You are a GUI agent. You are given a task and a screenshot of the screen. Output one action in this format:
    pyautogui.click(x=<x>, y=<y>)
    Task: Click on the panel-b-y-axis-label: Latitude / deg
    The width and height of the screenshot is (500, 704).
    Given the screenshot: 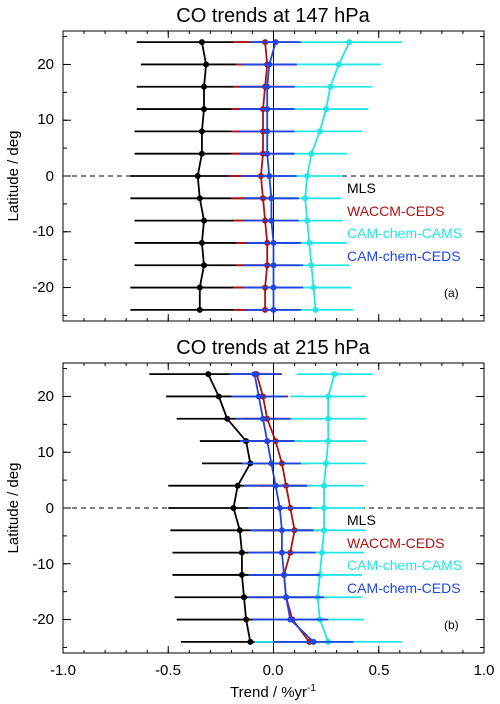 What is the action you would take?
    pyautogui.click(x=13, y=508)
    